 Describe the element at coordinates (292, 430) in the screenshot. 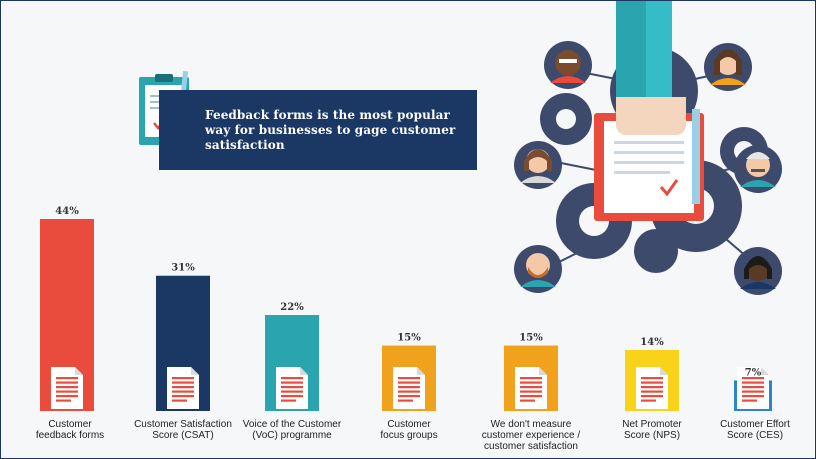

I see `category-label: Voice of the Customer (VoC) programme` at that location.